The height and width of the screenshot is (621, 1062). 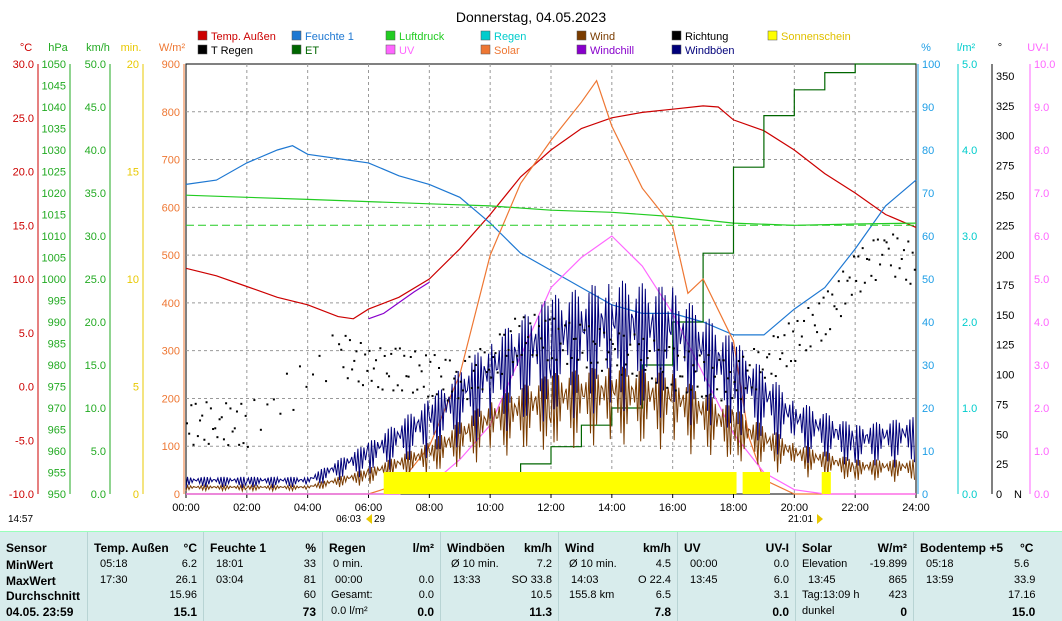 What do you see at coordinates (476, 548) in the screenshot?
I see `gusts-title: Windböen` at bounding box center [476, 548].